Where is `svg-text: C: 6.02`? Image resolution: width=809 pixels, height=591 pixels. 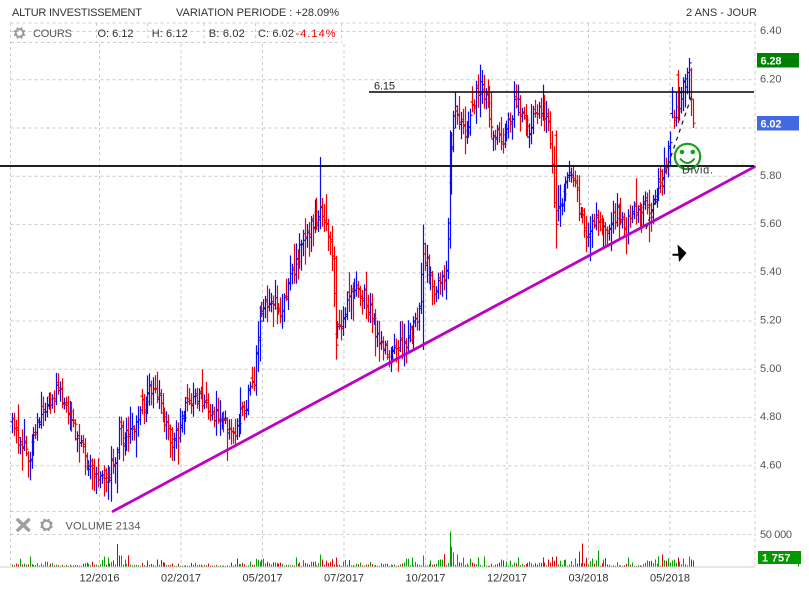 svg-text: C: 6.02 is located at coordinates (276, 34).